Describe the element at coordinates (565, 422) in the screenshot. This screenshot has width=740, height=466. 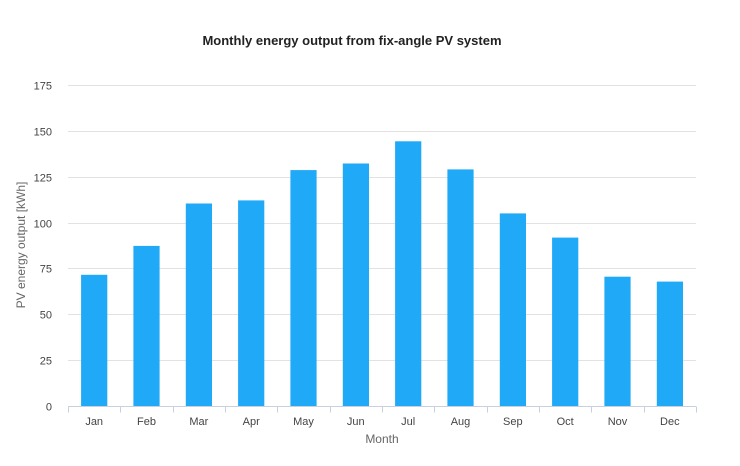
I see `x-tick-label: Oct` at that location.